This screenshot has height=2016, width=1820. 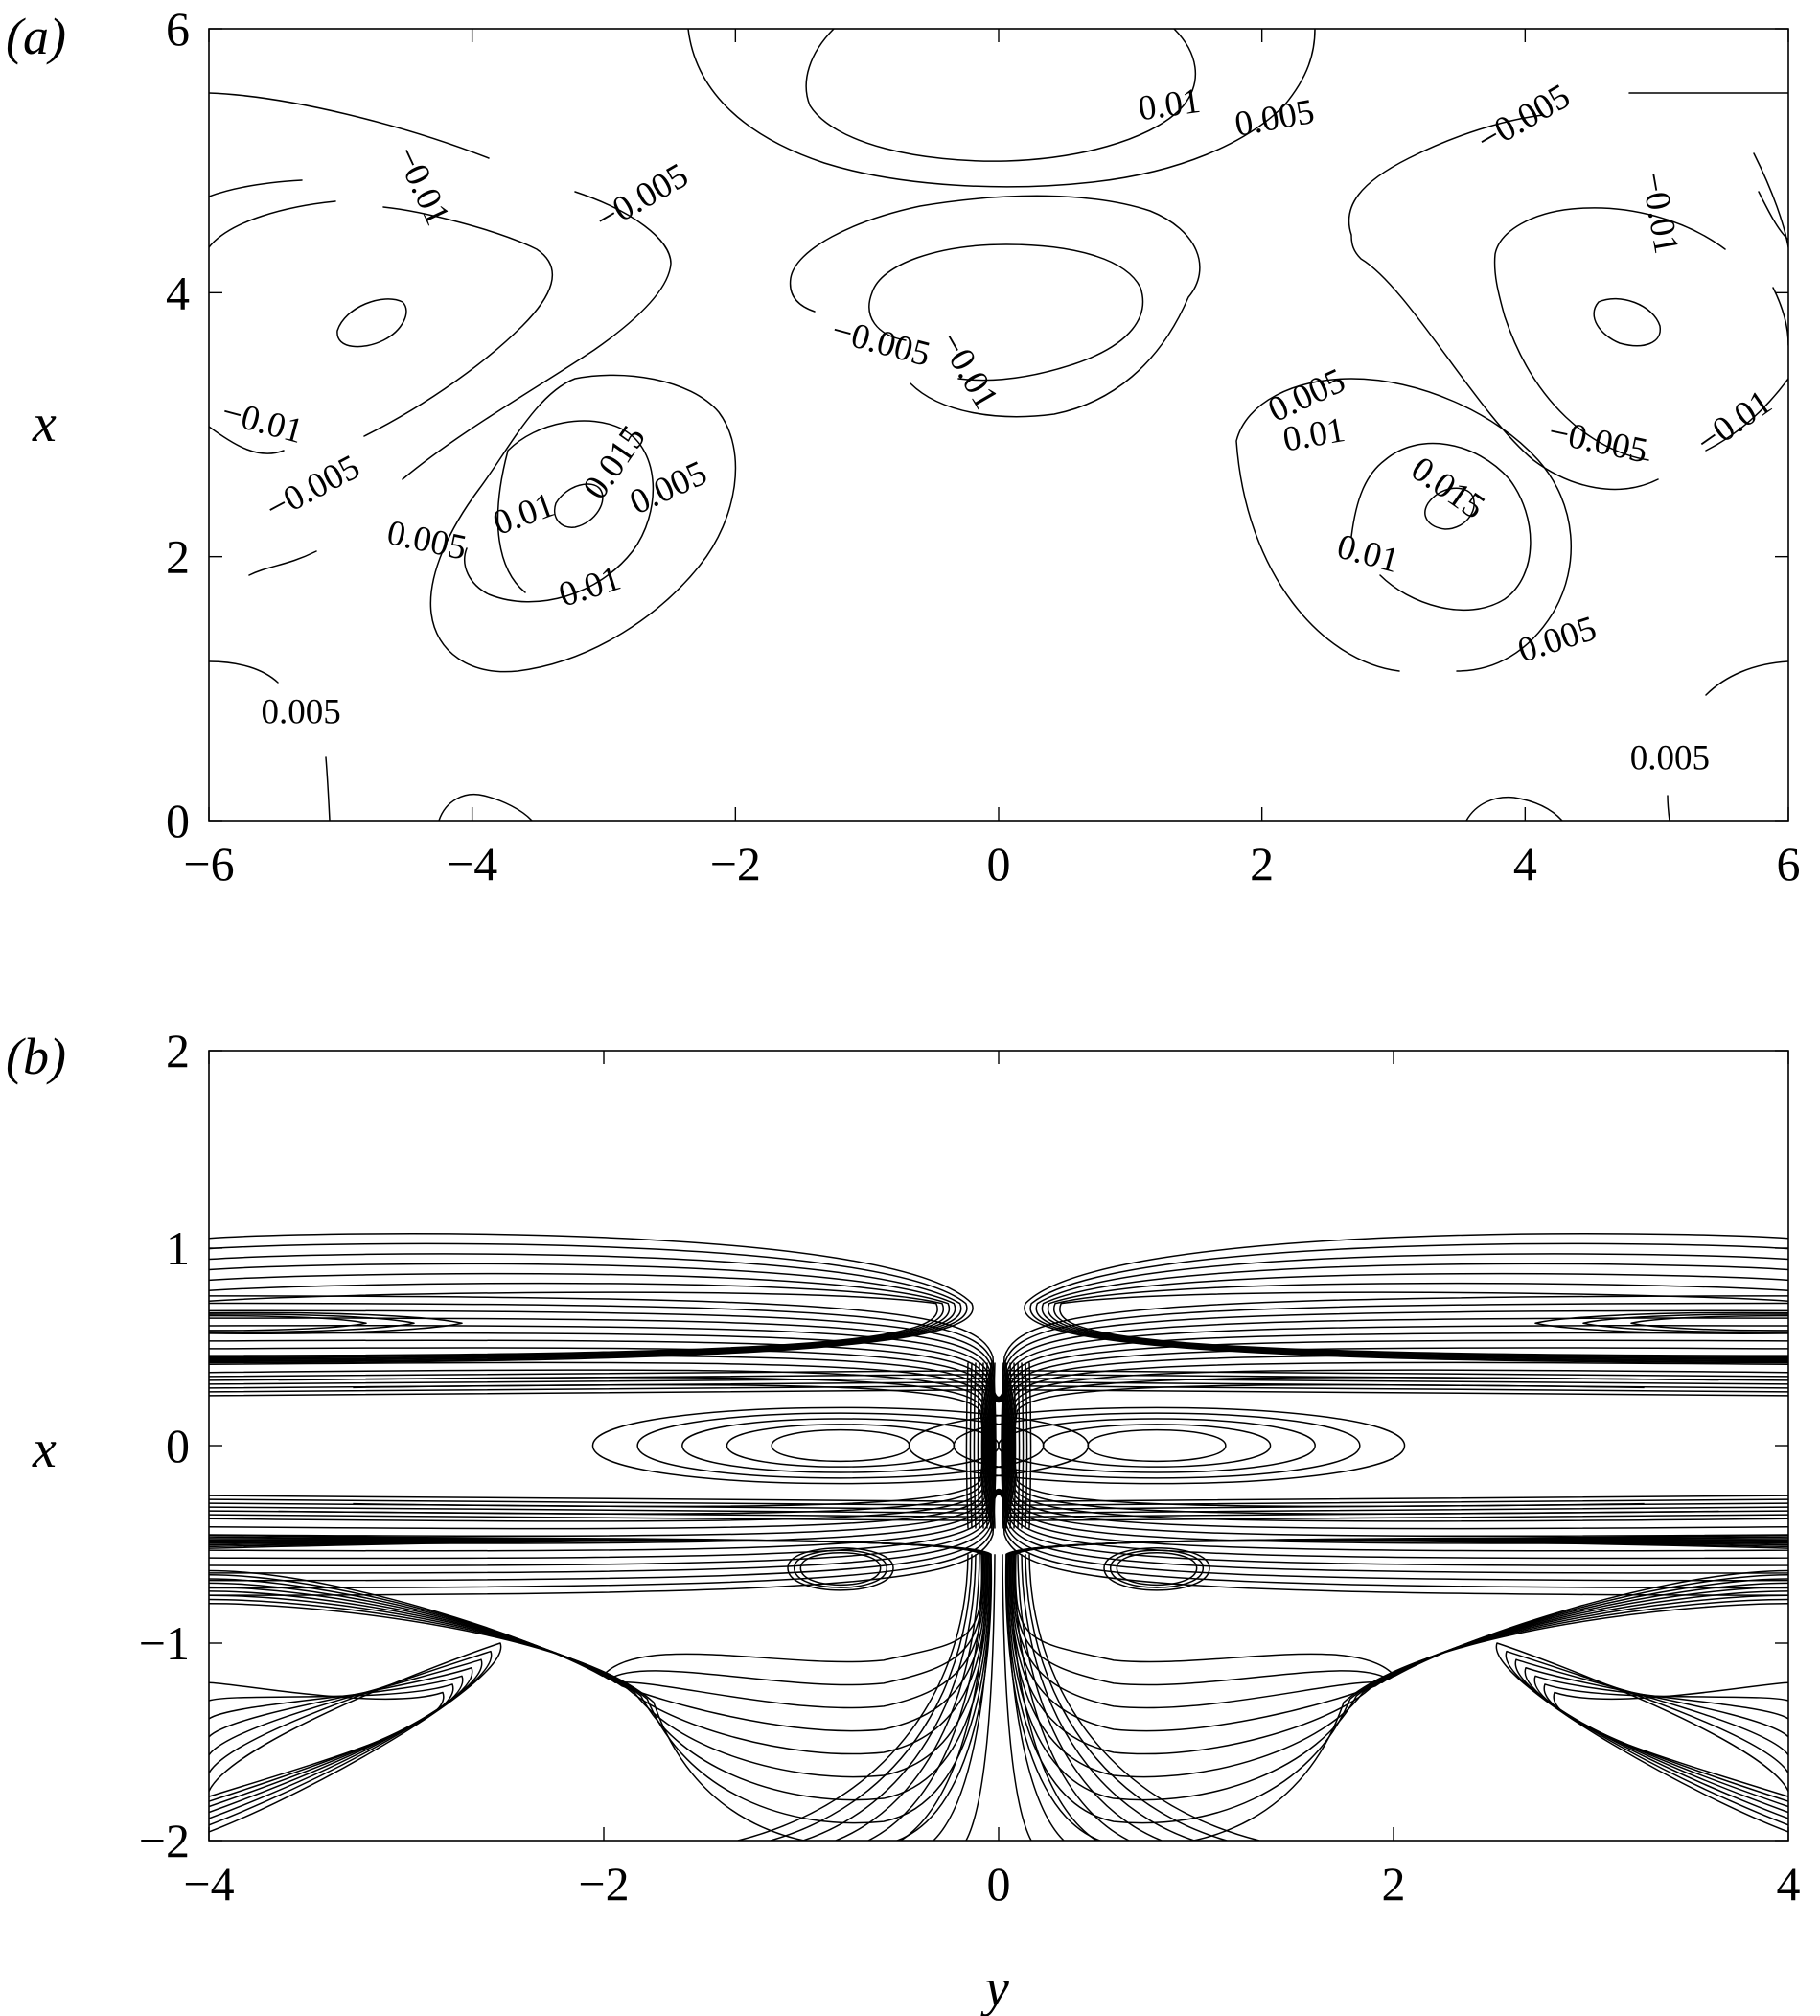 What do you see at coordinates (1789, 1884) in the screenshot?
I see `xtick-label: 4` at bounding box center [1789, 1884].